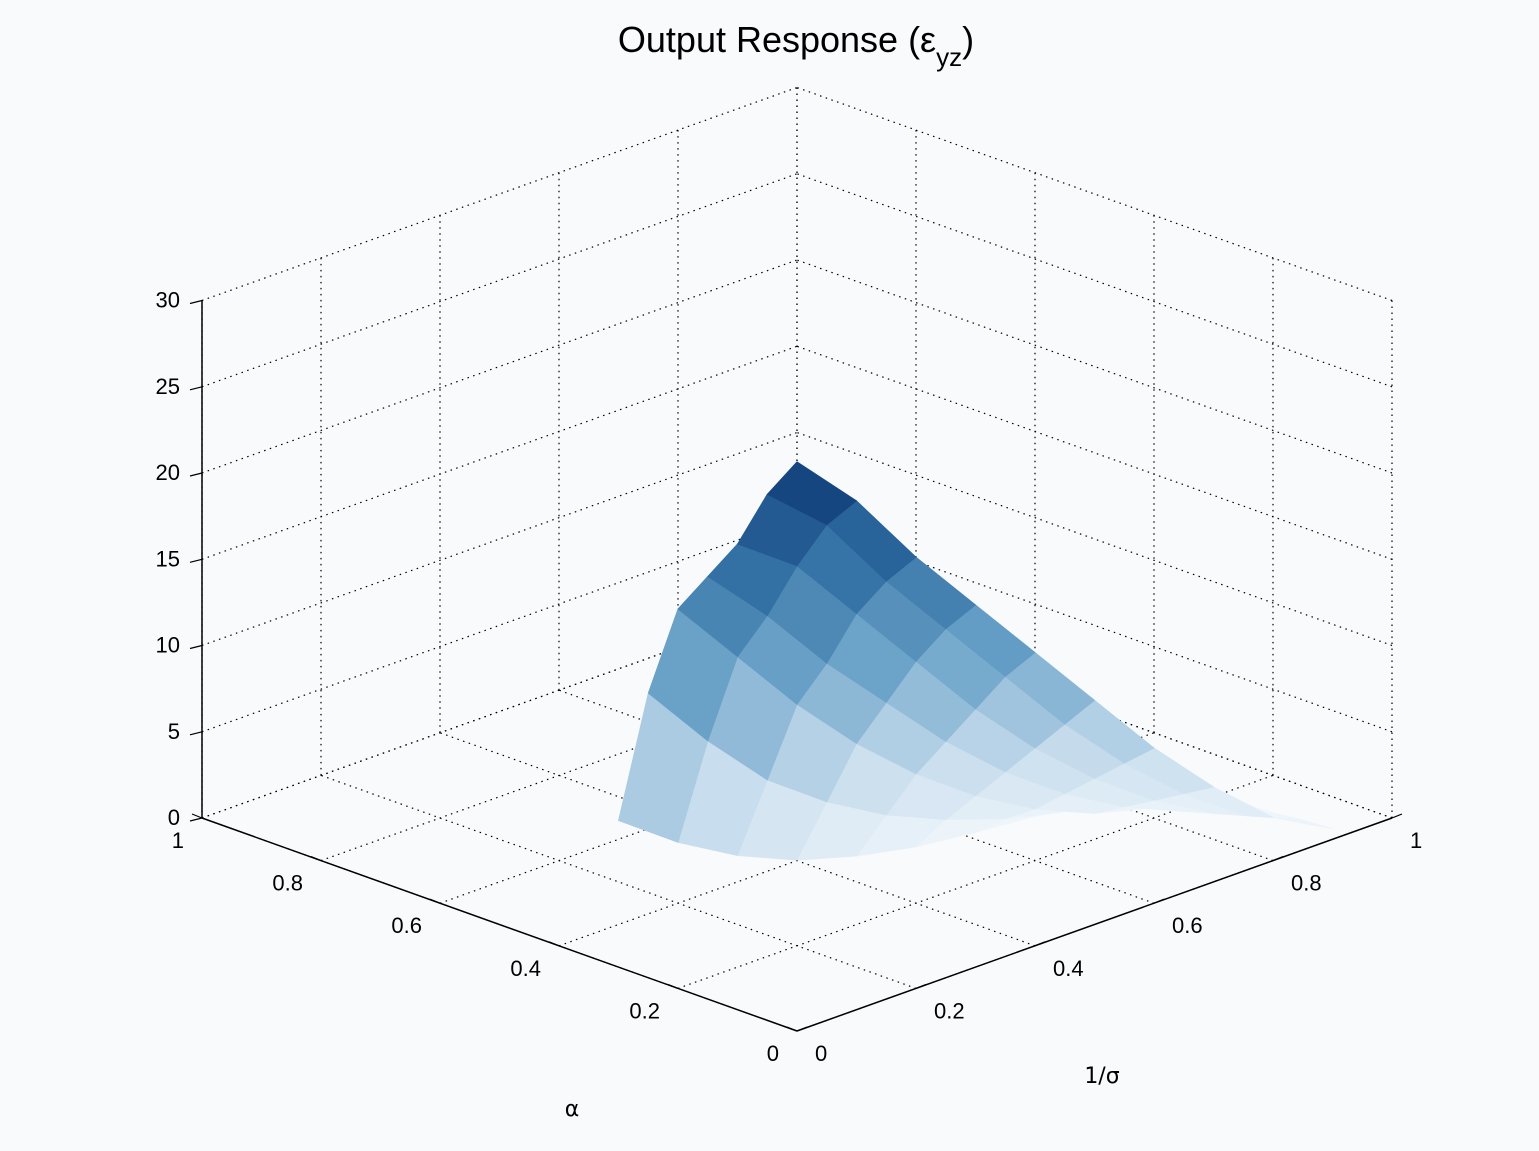  I want to click on alpha-tick-label: 0.6, so click(406, 925).